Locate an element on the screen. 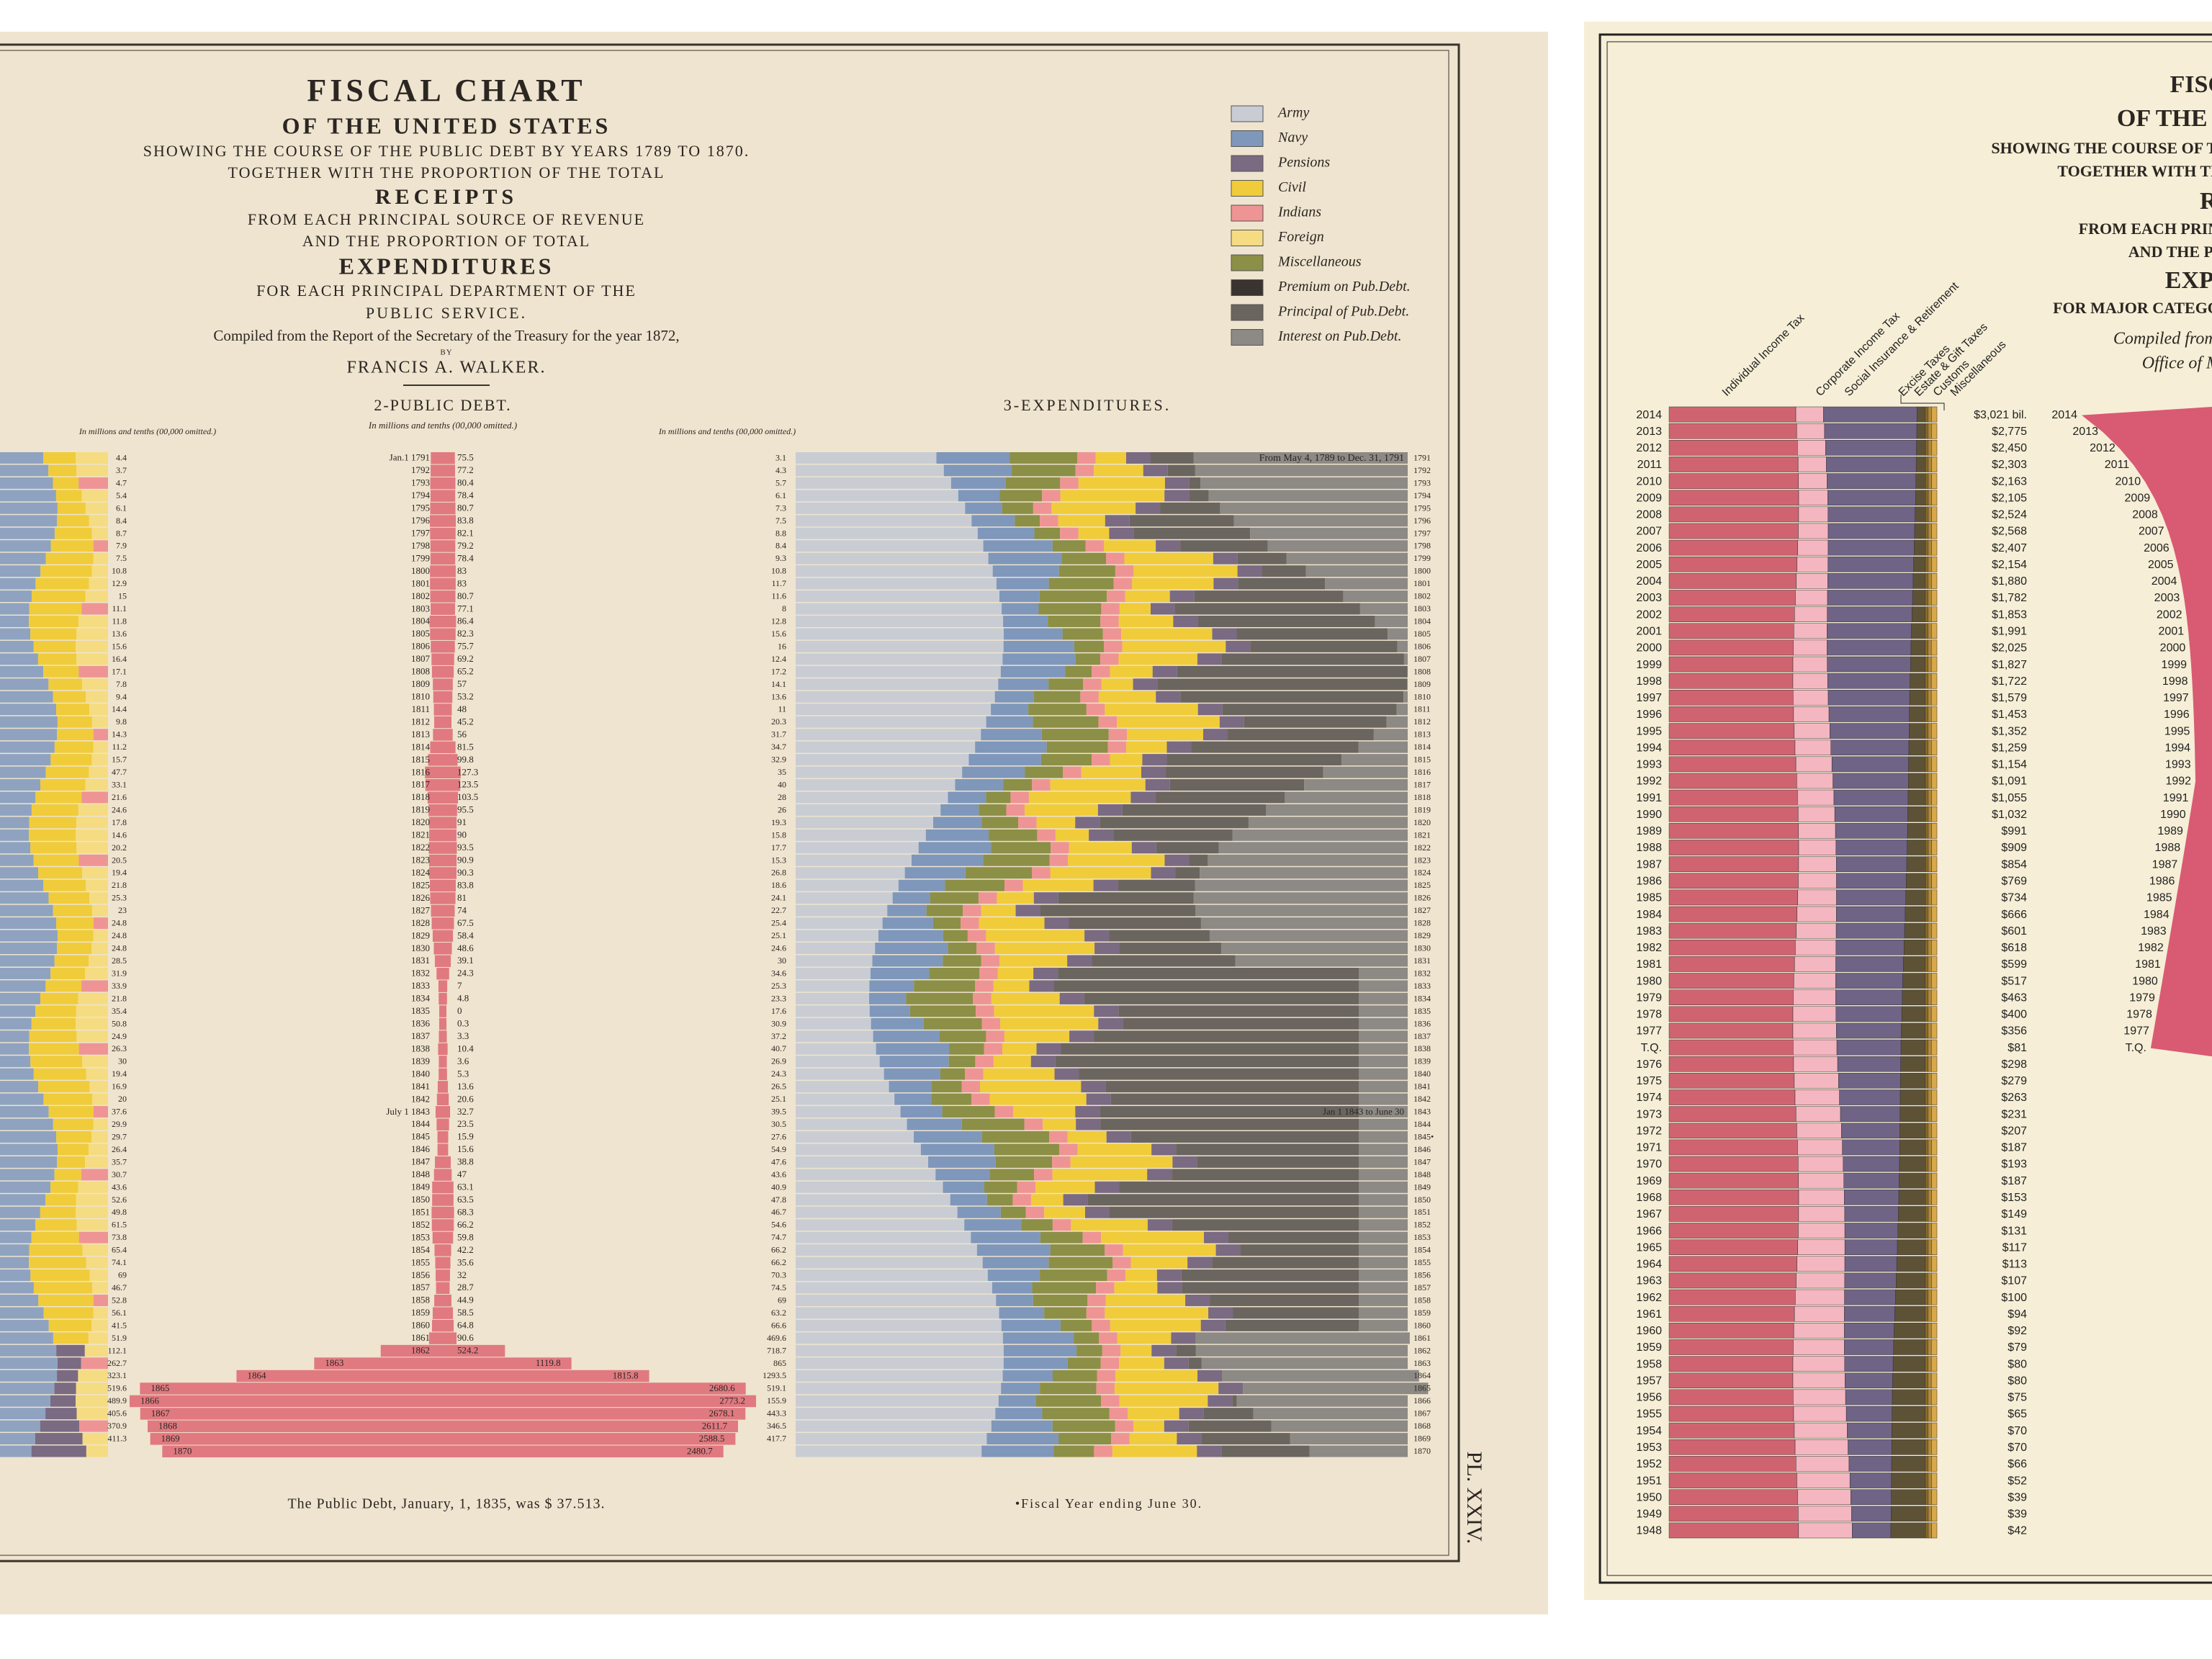  debt-value: 86.4 is located at coordinates (466, 621).